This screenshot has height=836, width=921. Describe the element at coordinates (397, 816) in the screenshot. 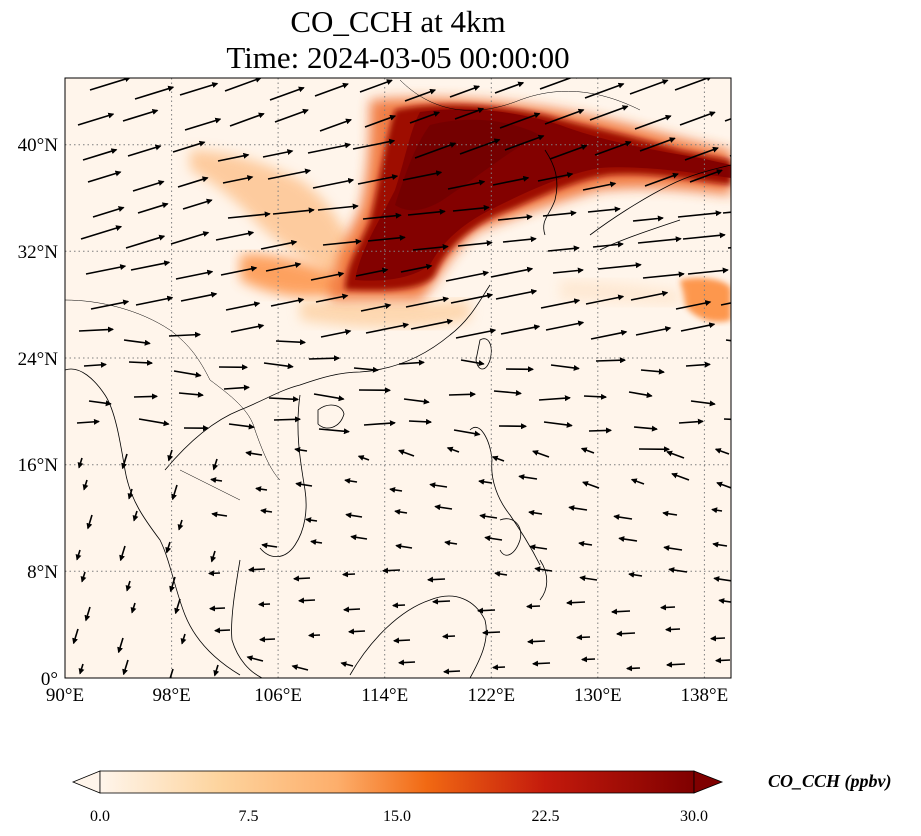

I see `colorbar-tick-label: 15.0` at that location.